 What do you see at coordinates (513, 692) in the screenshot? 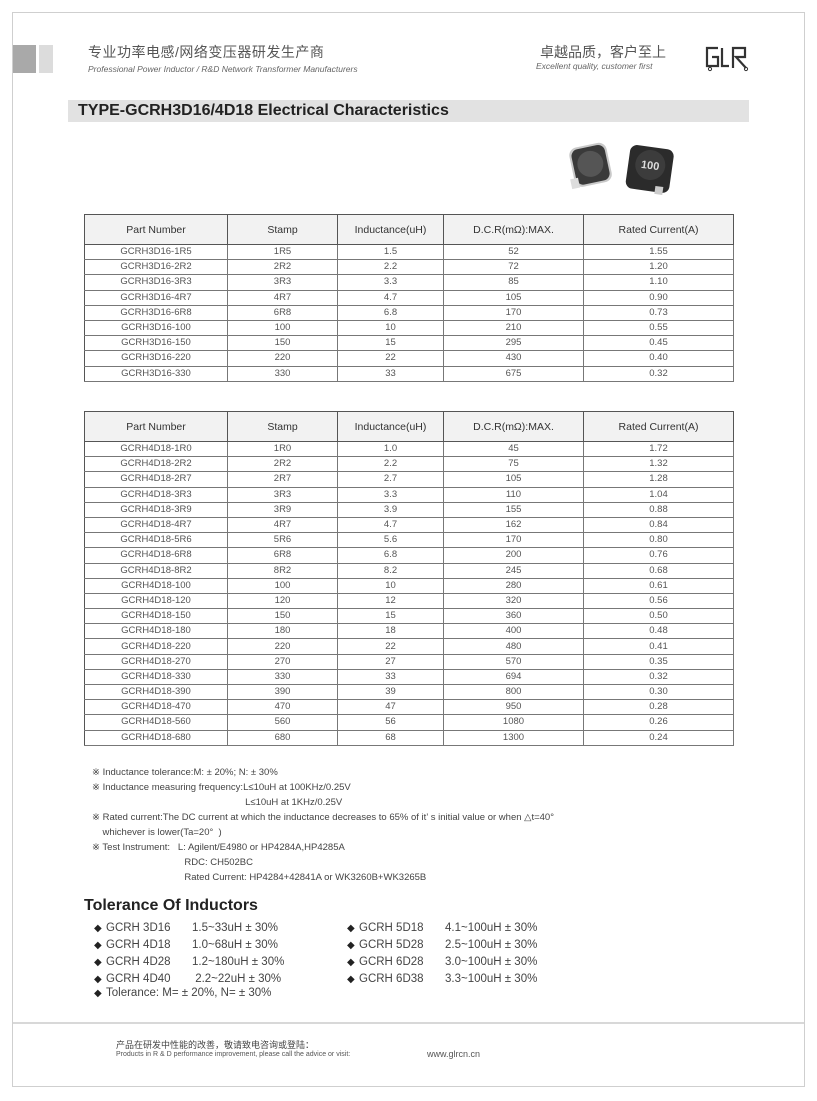
I see `cell-dcr: 800` at bounding box center [513, 692].